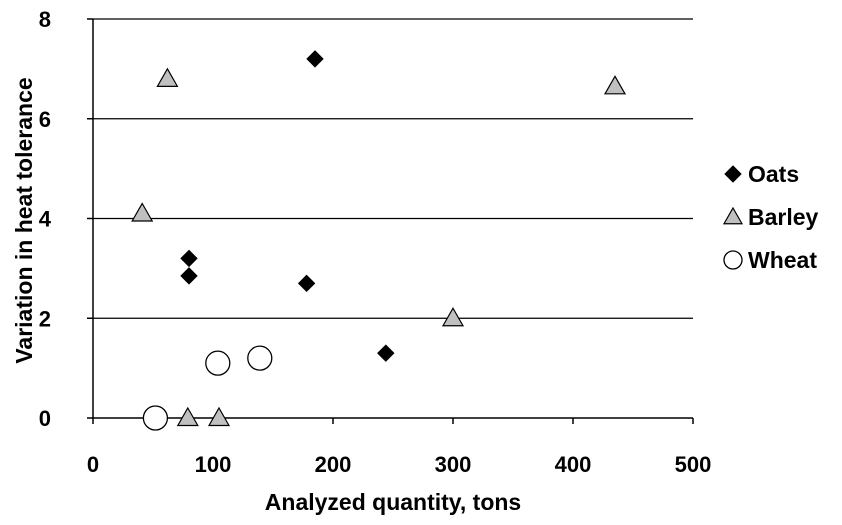 The width and height of the screenshot is (842, 525). Describe the element at coordinates (45, 219) in the screenshot. I see `y-tick-label-4: 4` at that location.